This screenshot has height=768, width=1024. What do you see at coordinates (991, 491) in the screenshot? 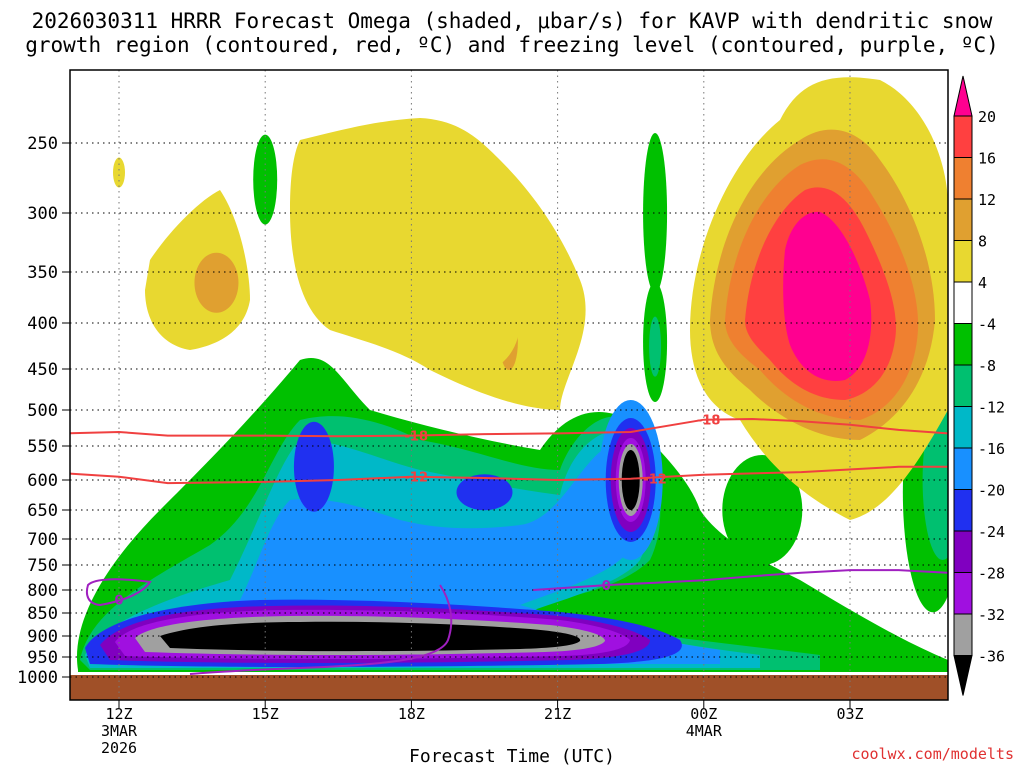
I see `colorbar-label-9: -20` at bounding box center [991, 491].